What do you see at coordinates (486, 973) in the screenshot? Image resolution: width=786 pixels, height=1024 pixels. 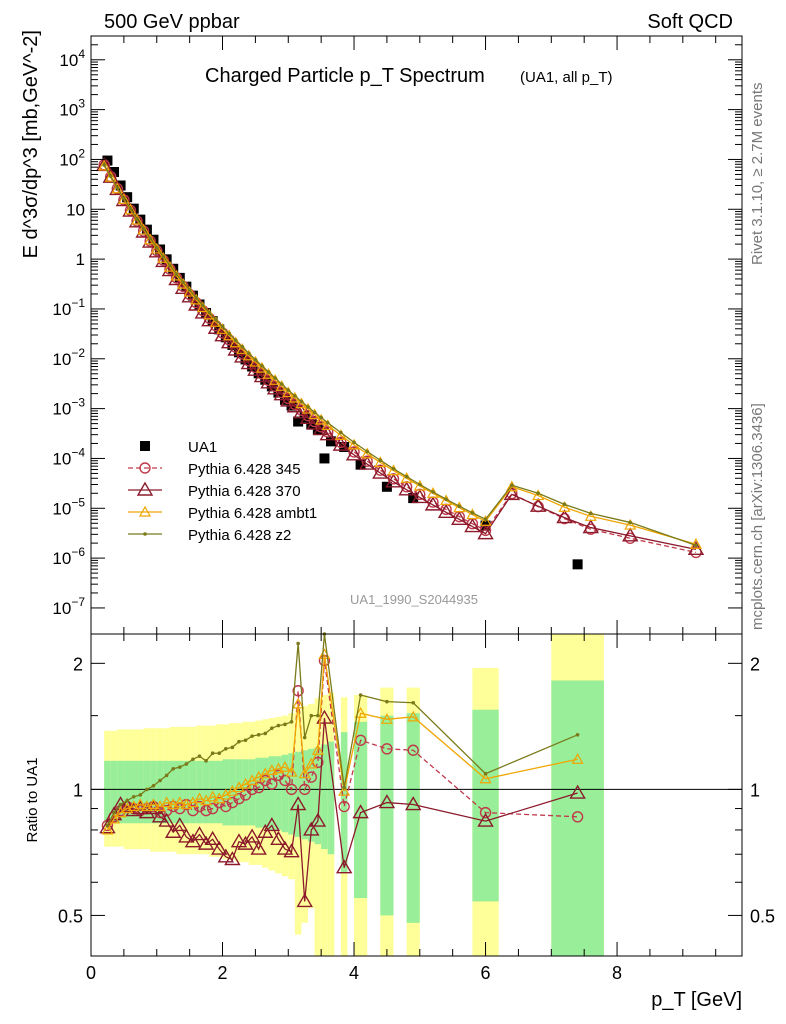 I see `x-tick-label: 6` at bounding box center [486, 973].